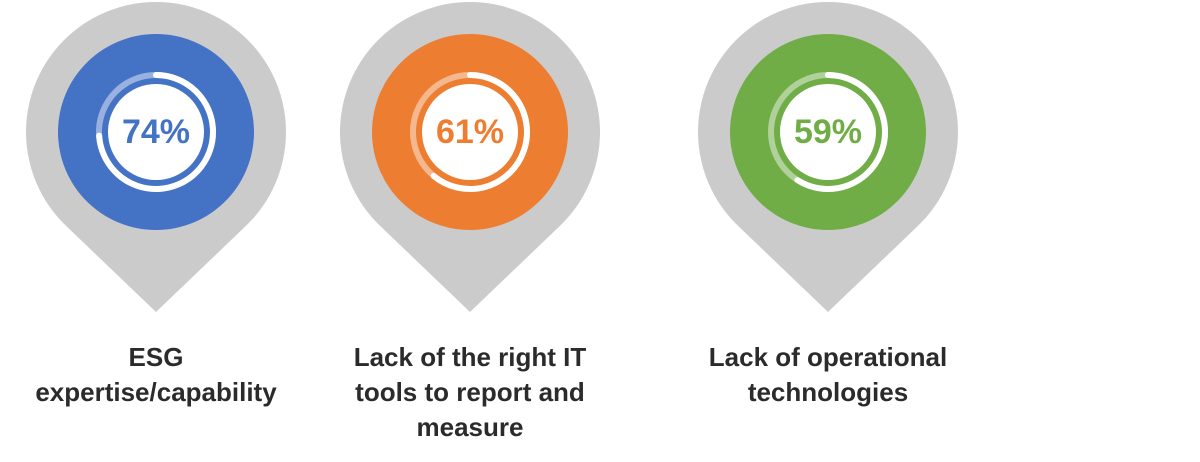  I want to click on value-label: 74%, so click(156, 132).